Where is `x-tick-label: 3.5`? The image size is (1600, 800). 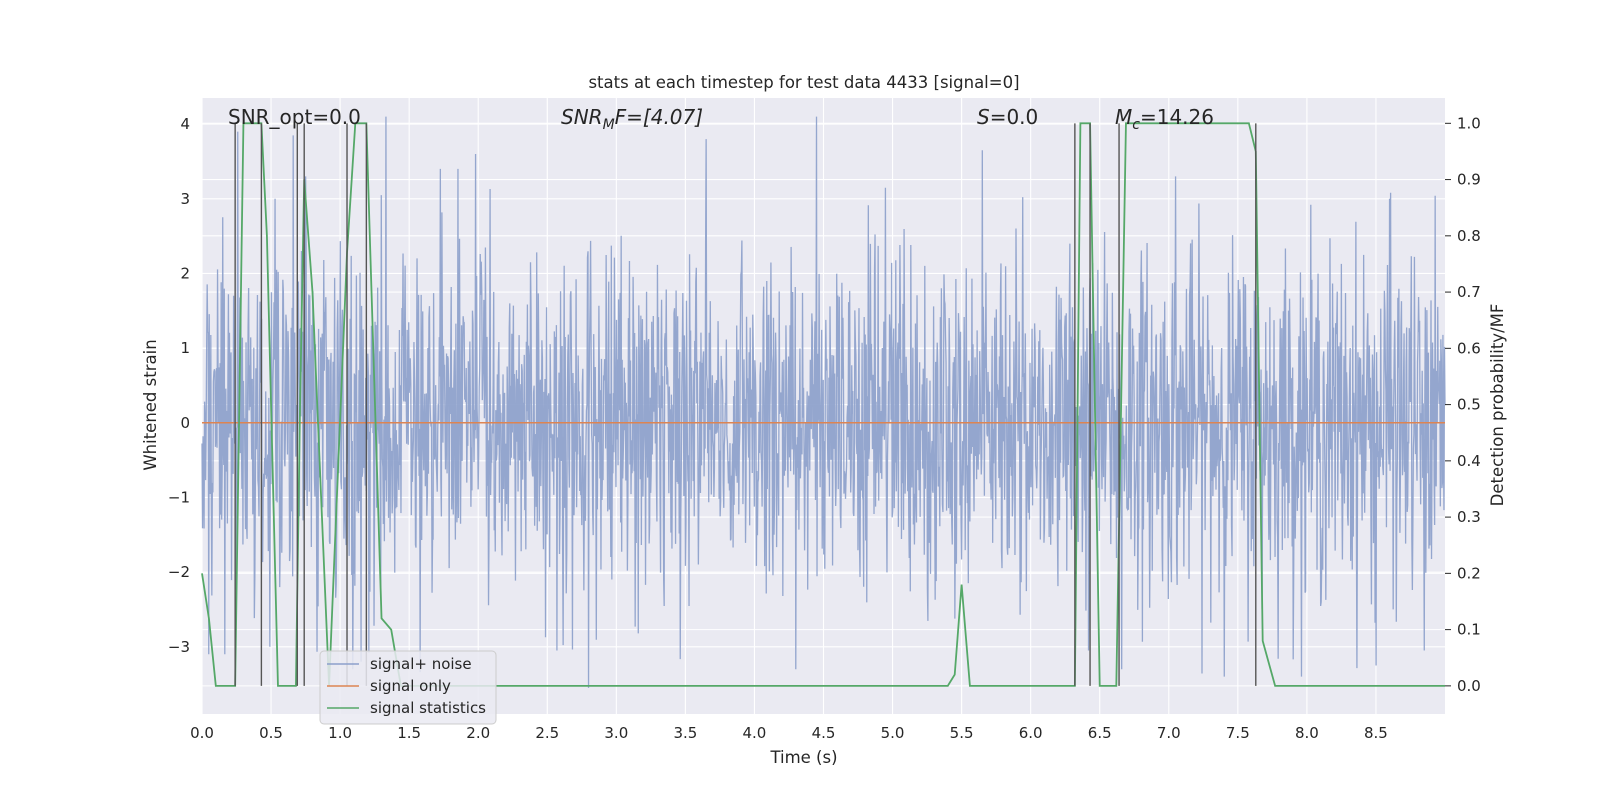 x-tick-label: 3.5 is located at coordinates (685, 733).